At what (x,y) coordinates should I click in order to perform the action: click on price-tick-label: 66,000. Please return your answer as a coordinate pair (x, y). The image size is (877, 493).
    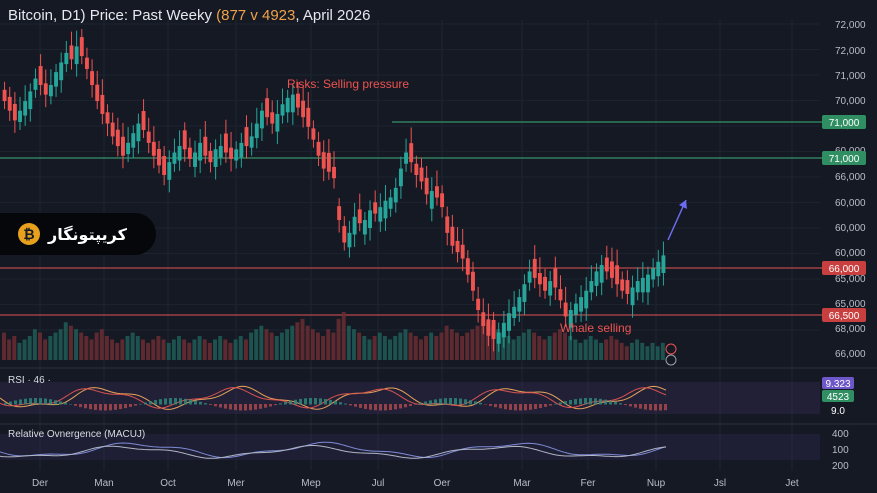
    Looking at the image, I should click on (850, 354).